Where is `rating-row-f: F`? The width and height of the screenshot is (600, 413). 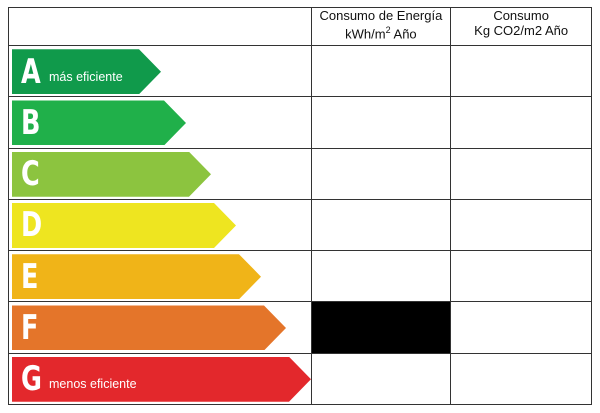
rating-row-f: F is located at coordinates (300, 327).